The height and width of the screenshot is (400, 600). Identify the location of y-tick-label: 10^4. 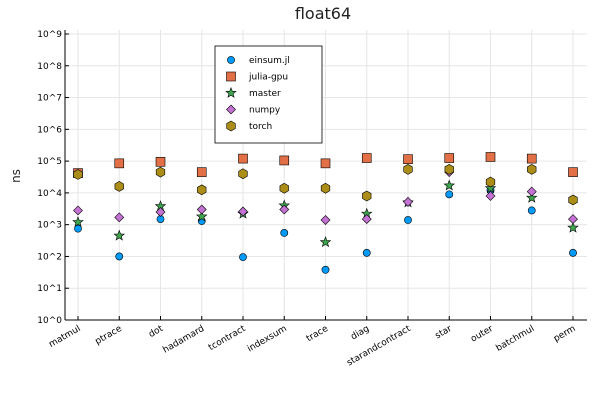
(49, 194).